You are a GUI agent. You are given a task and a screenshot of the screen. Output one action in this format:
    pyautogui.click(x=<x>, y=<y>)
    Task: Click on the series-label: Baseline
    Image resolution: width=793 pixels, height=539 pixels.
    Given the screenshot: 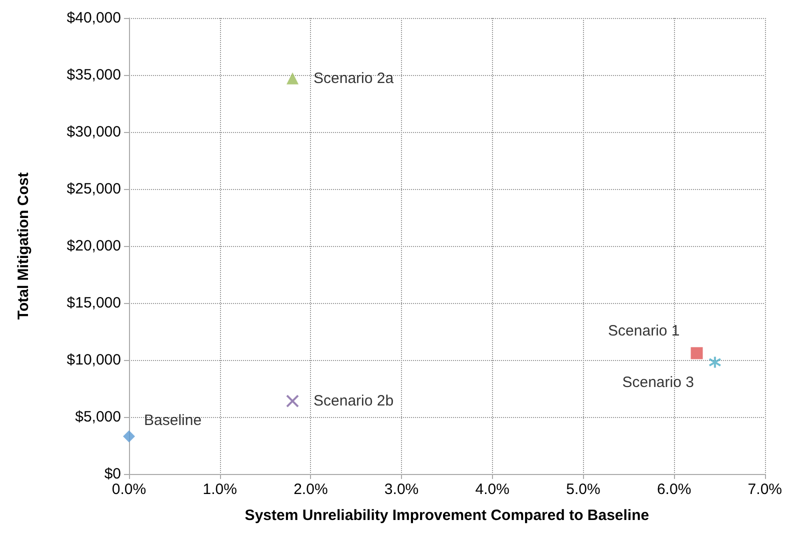 What is the action you would take?
    pyautogui.click(x=173, y=420)
    